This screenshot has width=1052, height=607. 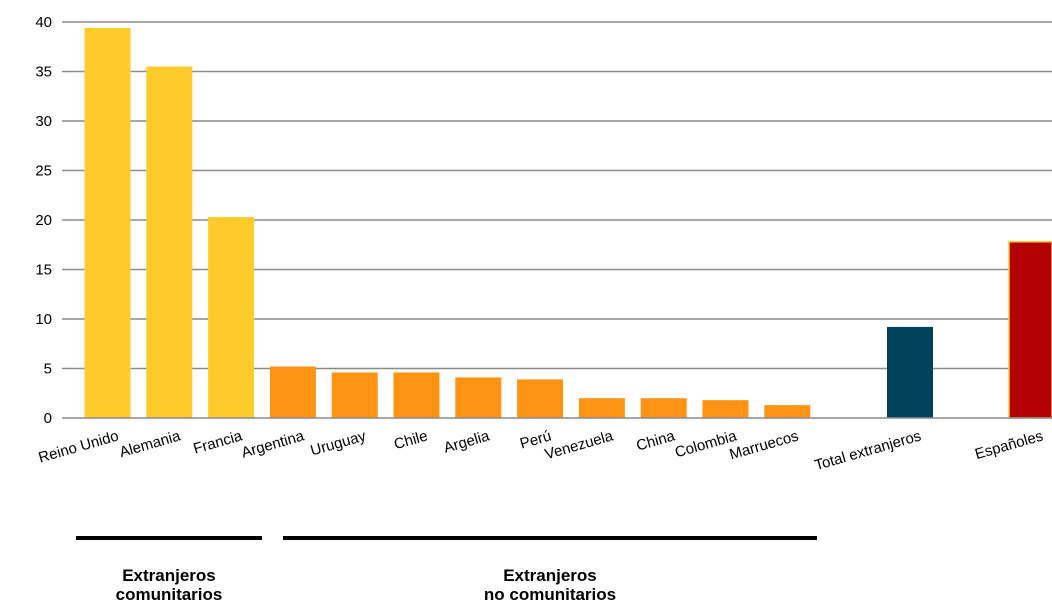 What do you see at coordinates (79, 447) in the screenshot?
I see `x-category-label: Reino Unido` at bounding box center [79, 447].